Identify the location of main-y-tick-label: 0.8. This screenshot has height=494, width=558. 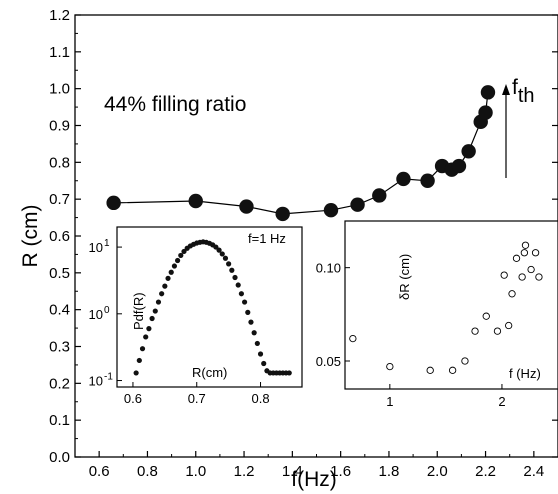
(59, 162).